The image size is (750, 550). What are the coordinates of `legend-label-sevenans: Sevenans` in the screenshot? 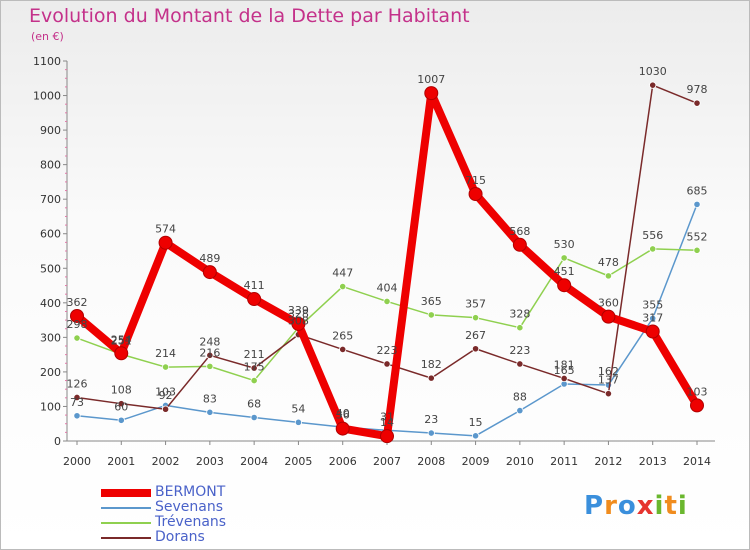 It's located at (189, 507).